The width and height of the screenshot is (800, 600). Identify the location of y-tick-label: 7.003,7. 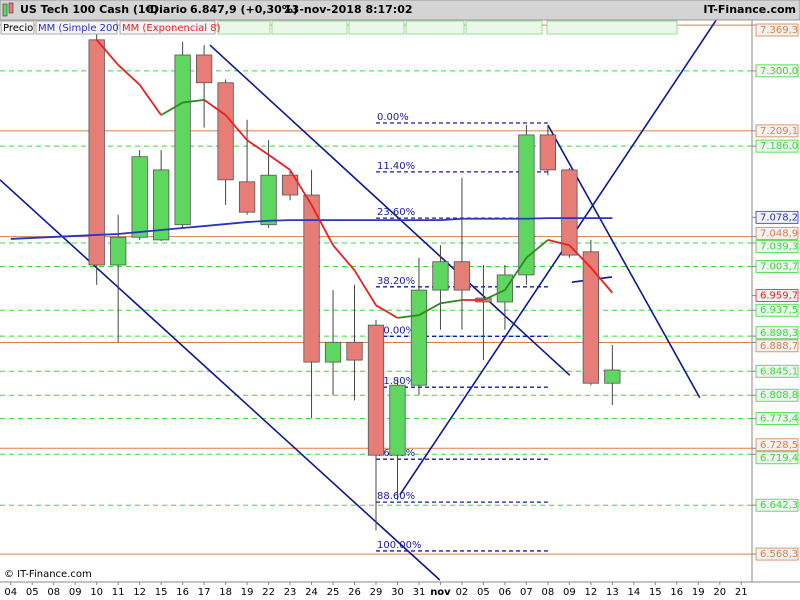
(779, 267).